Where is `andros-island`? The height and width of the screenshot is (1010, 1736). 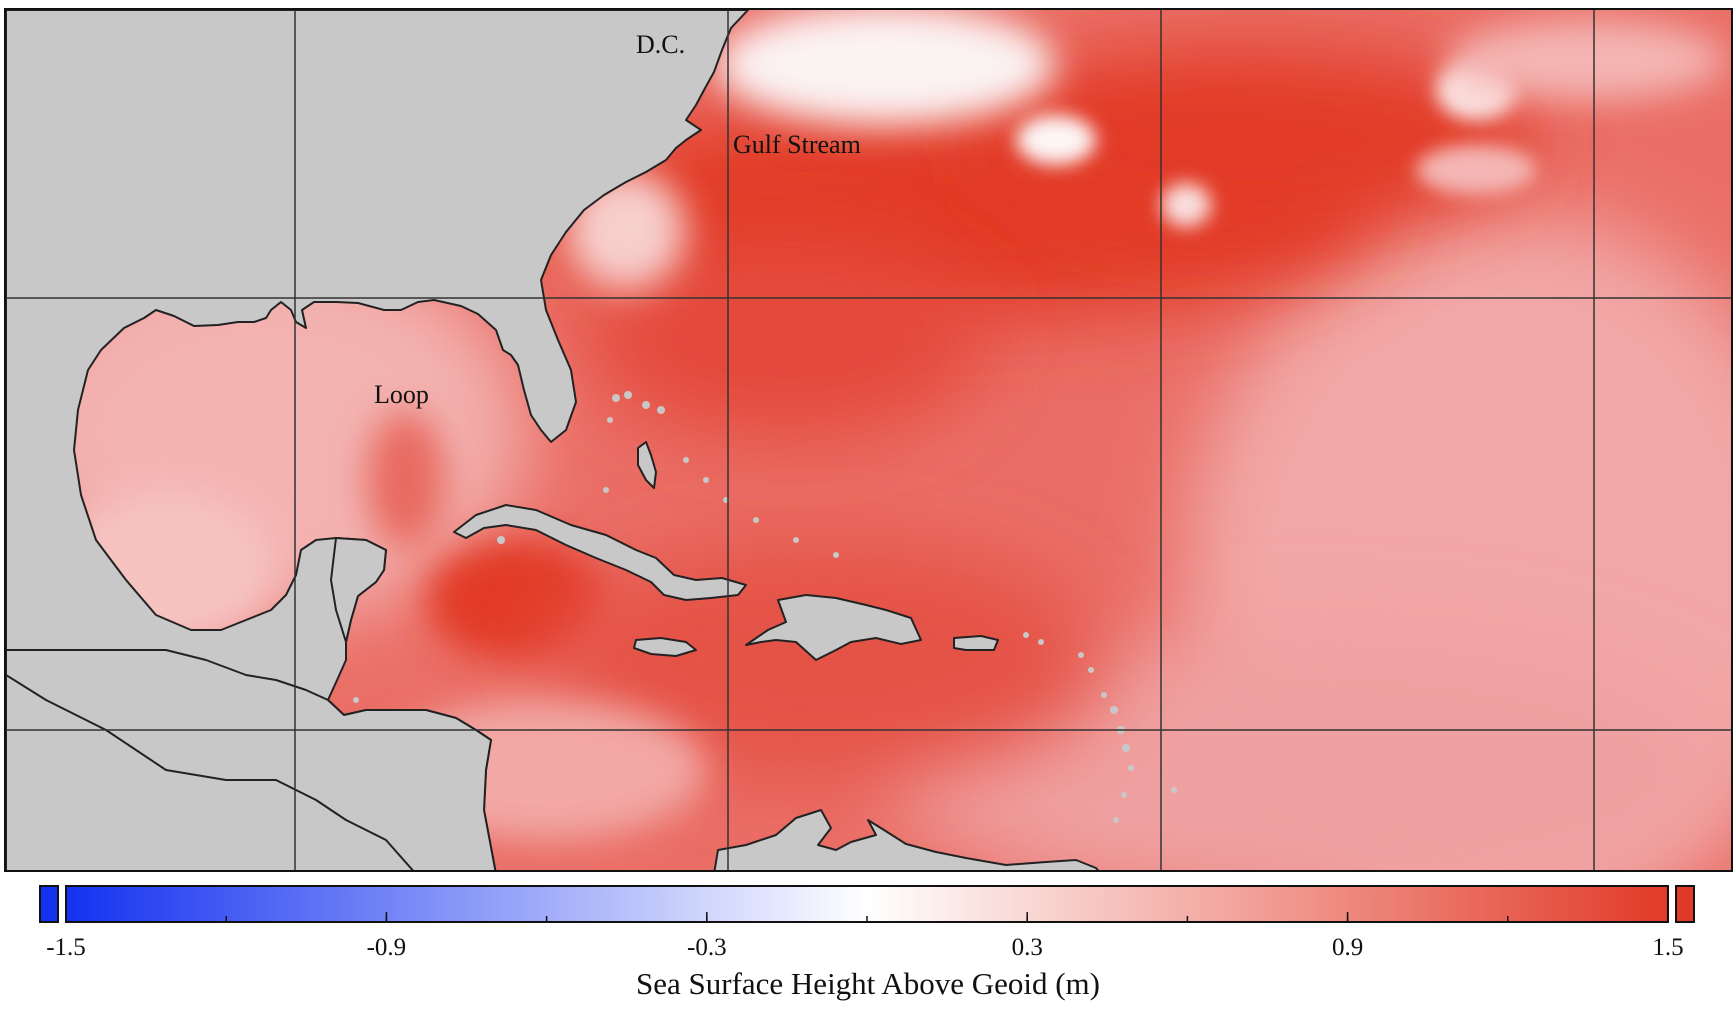
andros-island is located at coordinates (647, 465).